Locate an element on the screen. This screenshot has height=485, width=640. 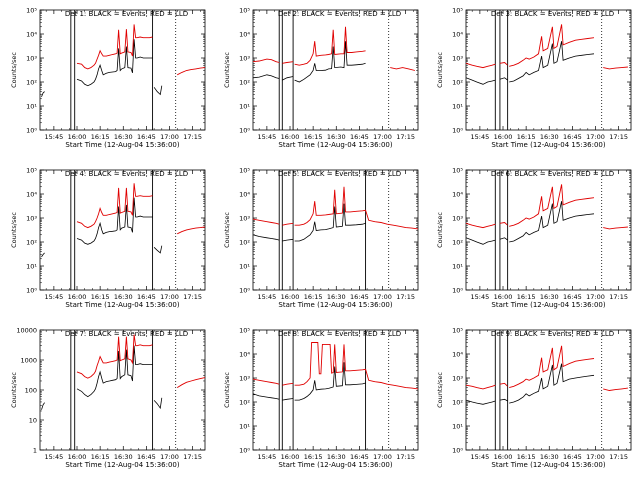
chart-title: Det 4: BLACK = Events, RED = LLD is located at coordinates (126, 174).